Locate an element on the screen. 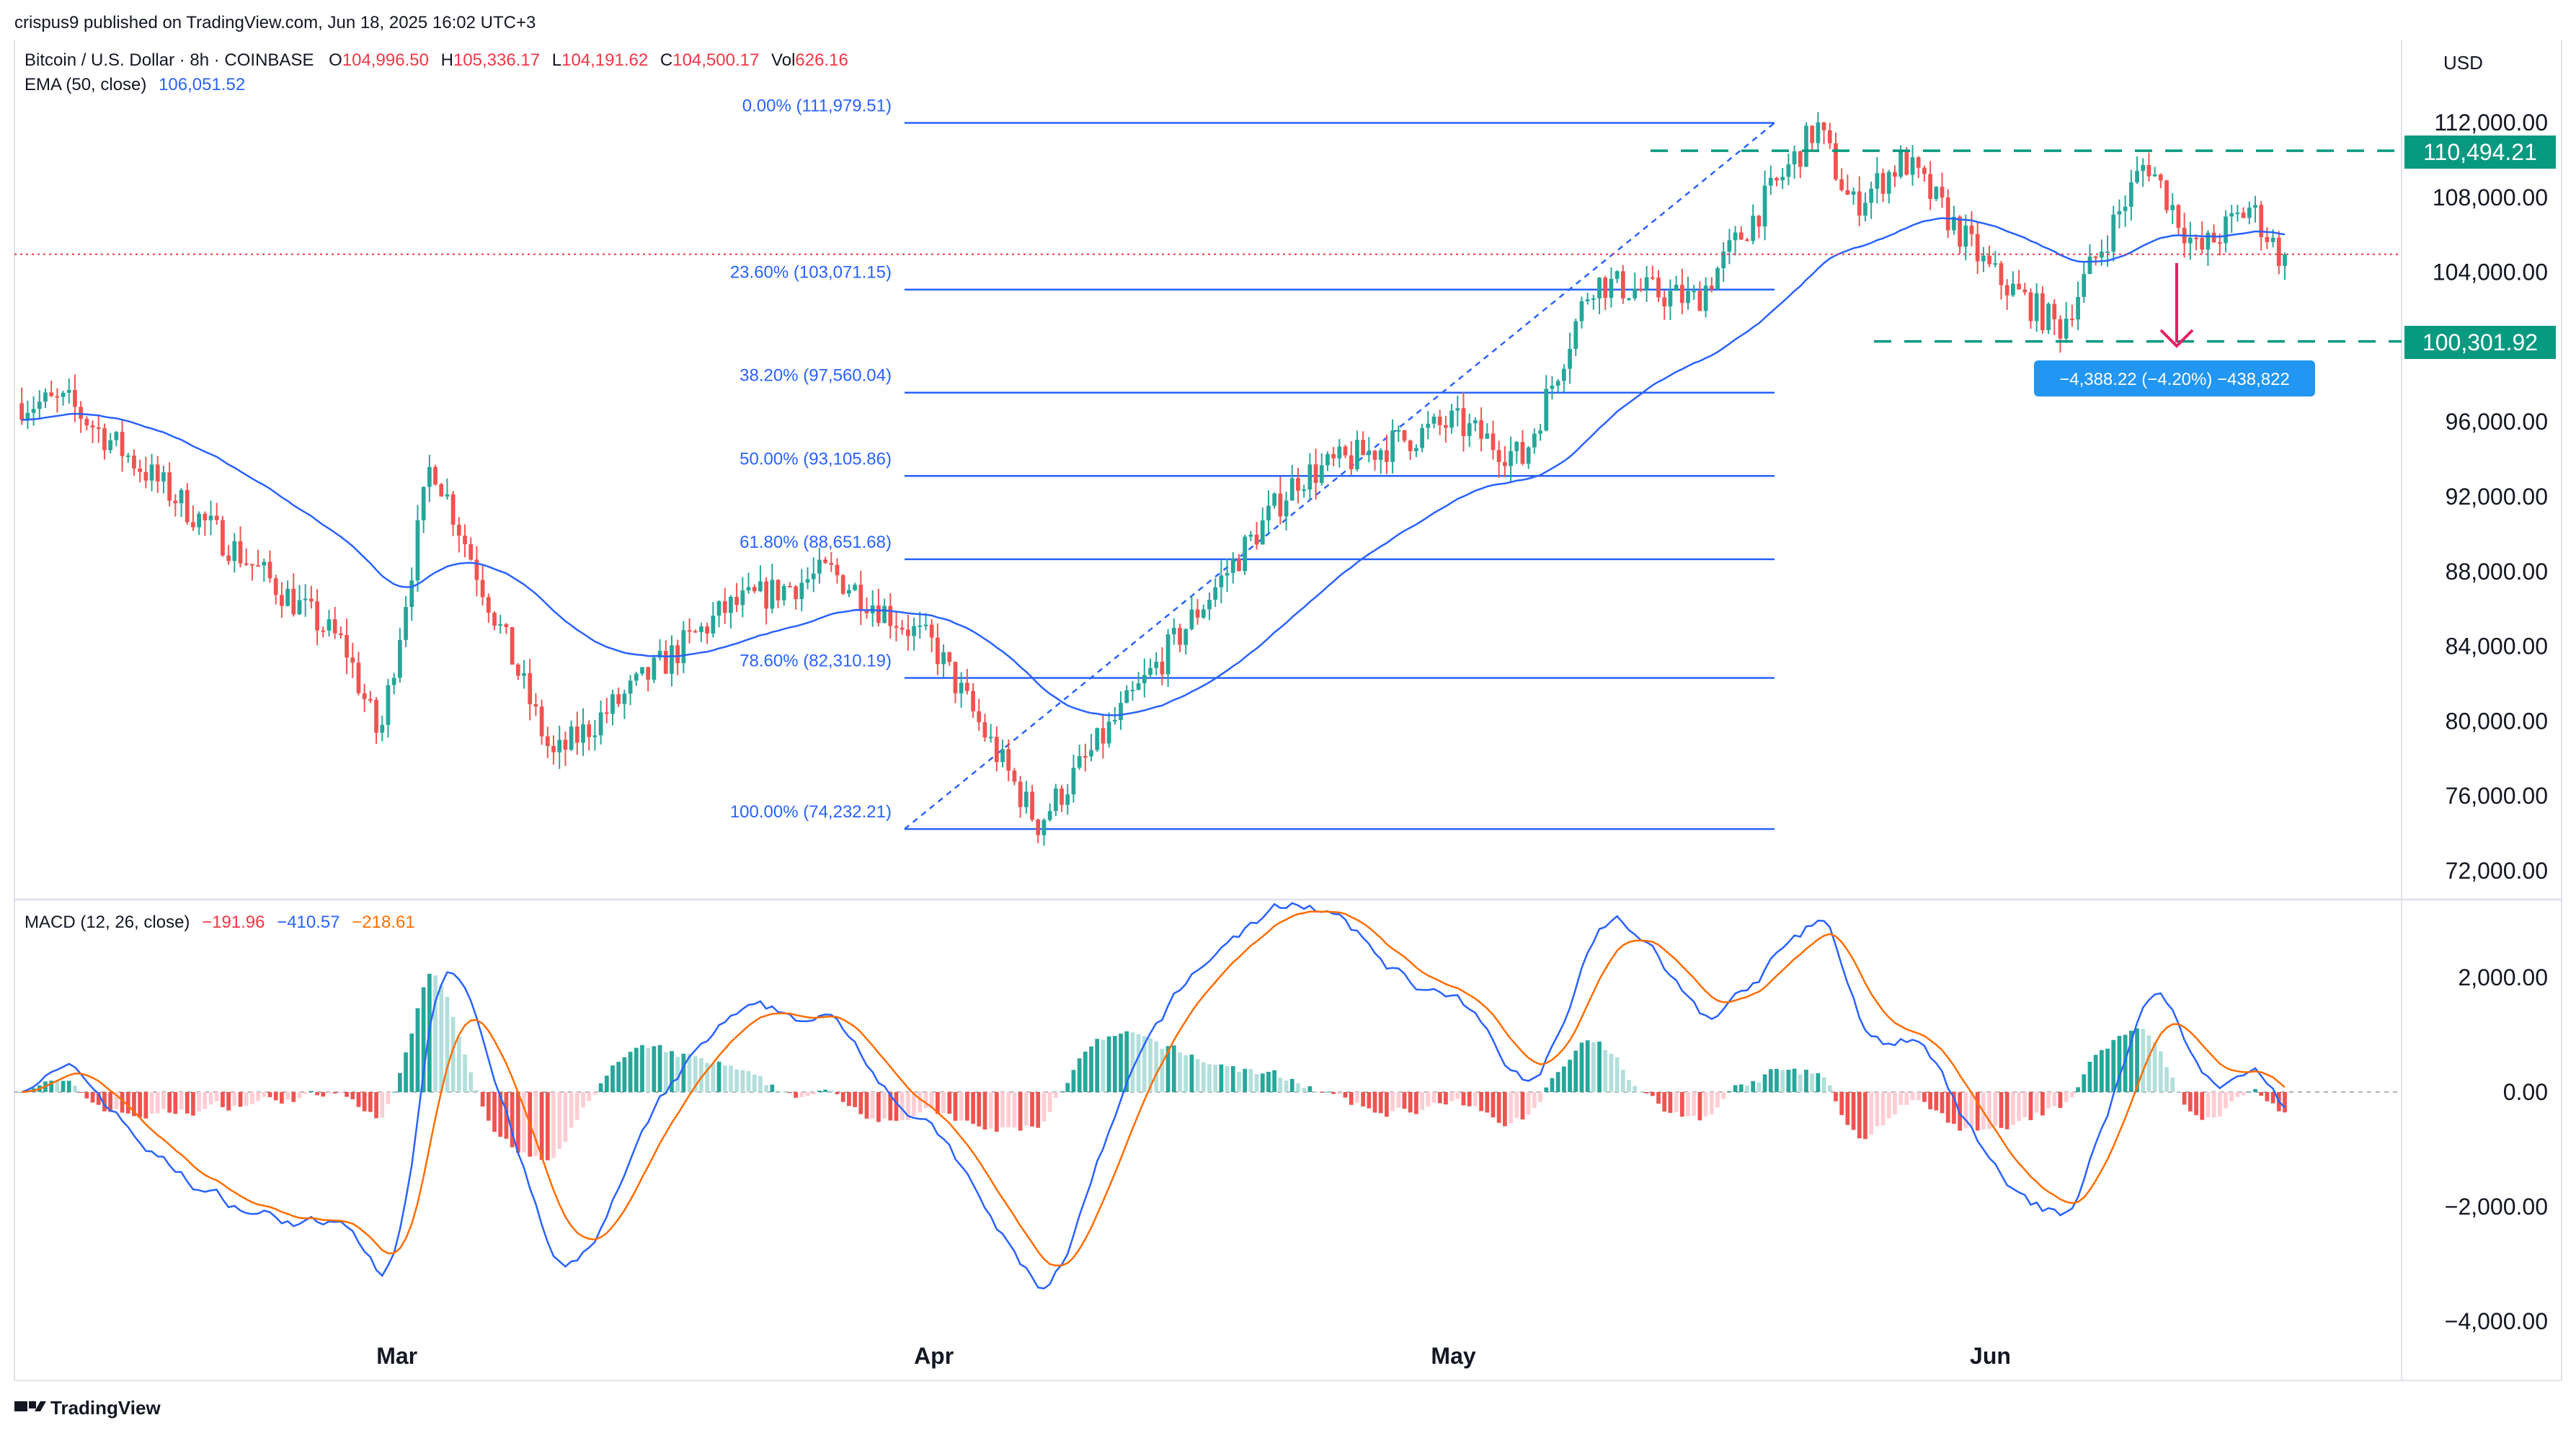 The width and height of the screenshot is (2576, 1433). macd-label: MACD (12, 26, close) is located at coordinates (107, 922).